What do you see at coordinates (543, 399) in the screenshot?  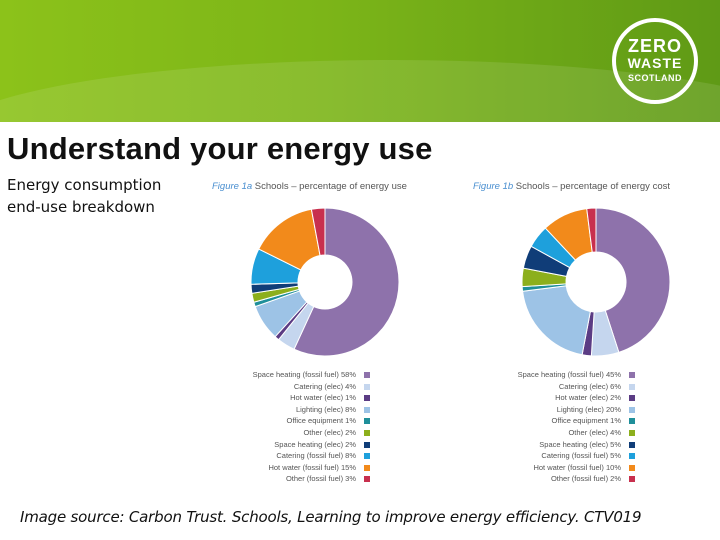 I see `legend-item: Hot water (elec) 2%` at bounding box center [543, 399].